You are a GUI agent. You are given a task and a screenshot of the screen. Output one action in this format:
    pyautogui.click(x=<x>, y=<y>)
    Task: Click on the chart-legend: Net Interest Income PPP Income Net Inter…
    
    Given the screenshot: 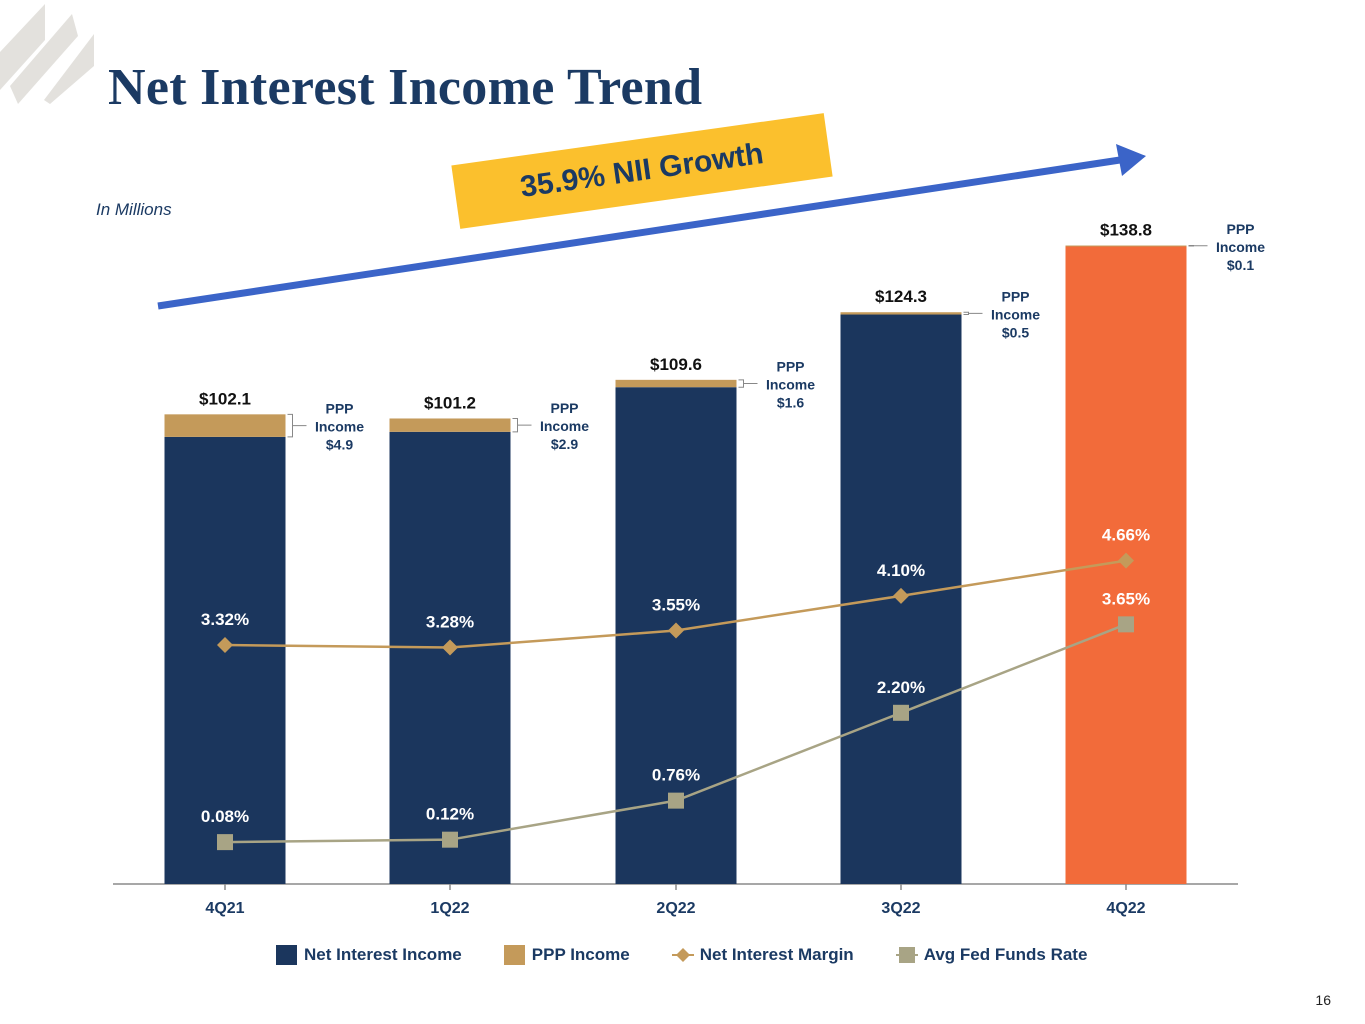 What is the action you would take?
    pyautogui.click(x=681, y=955)
    